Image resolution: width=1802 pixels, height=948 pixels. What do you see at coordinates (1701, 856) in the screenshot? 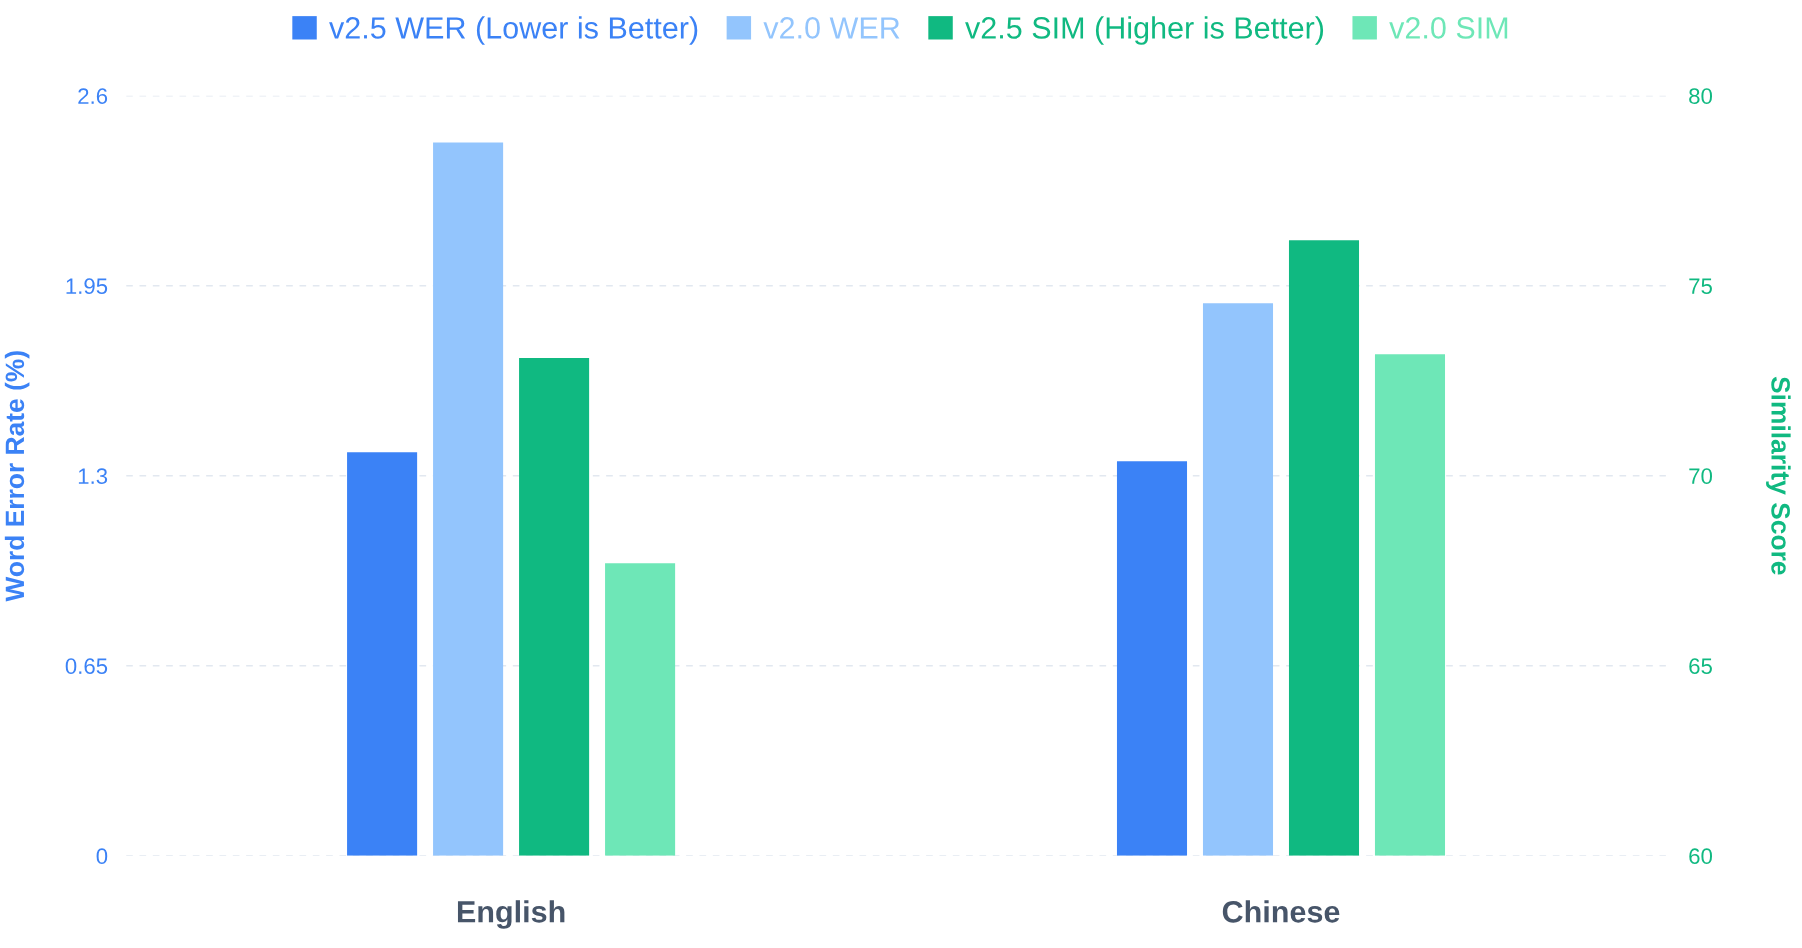
I see `y2-tick-label: 60` at bounding box center [1701, 856].